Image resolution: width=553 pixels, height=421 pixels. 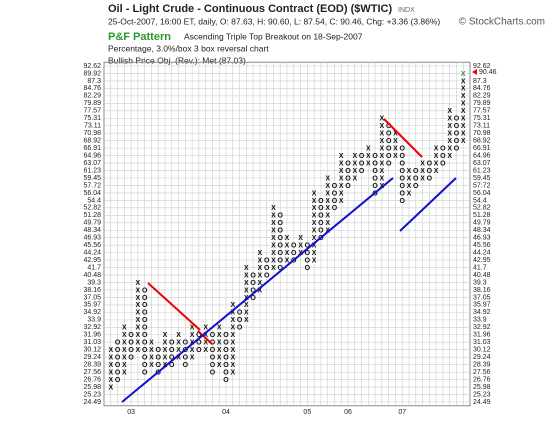 What do you see at coordinates (92, 275) in the screenshot?
I see `y-tick-label: 40.48` at bounding box center [92, 275].